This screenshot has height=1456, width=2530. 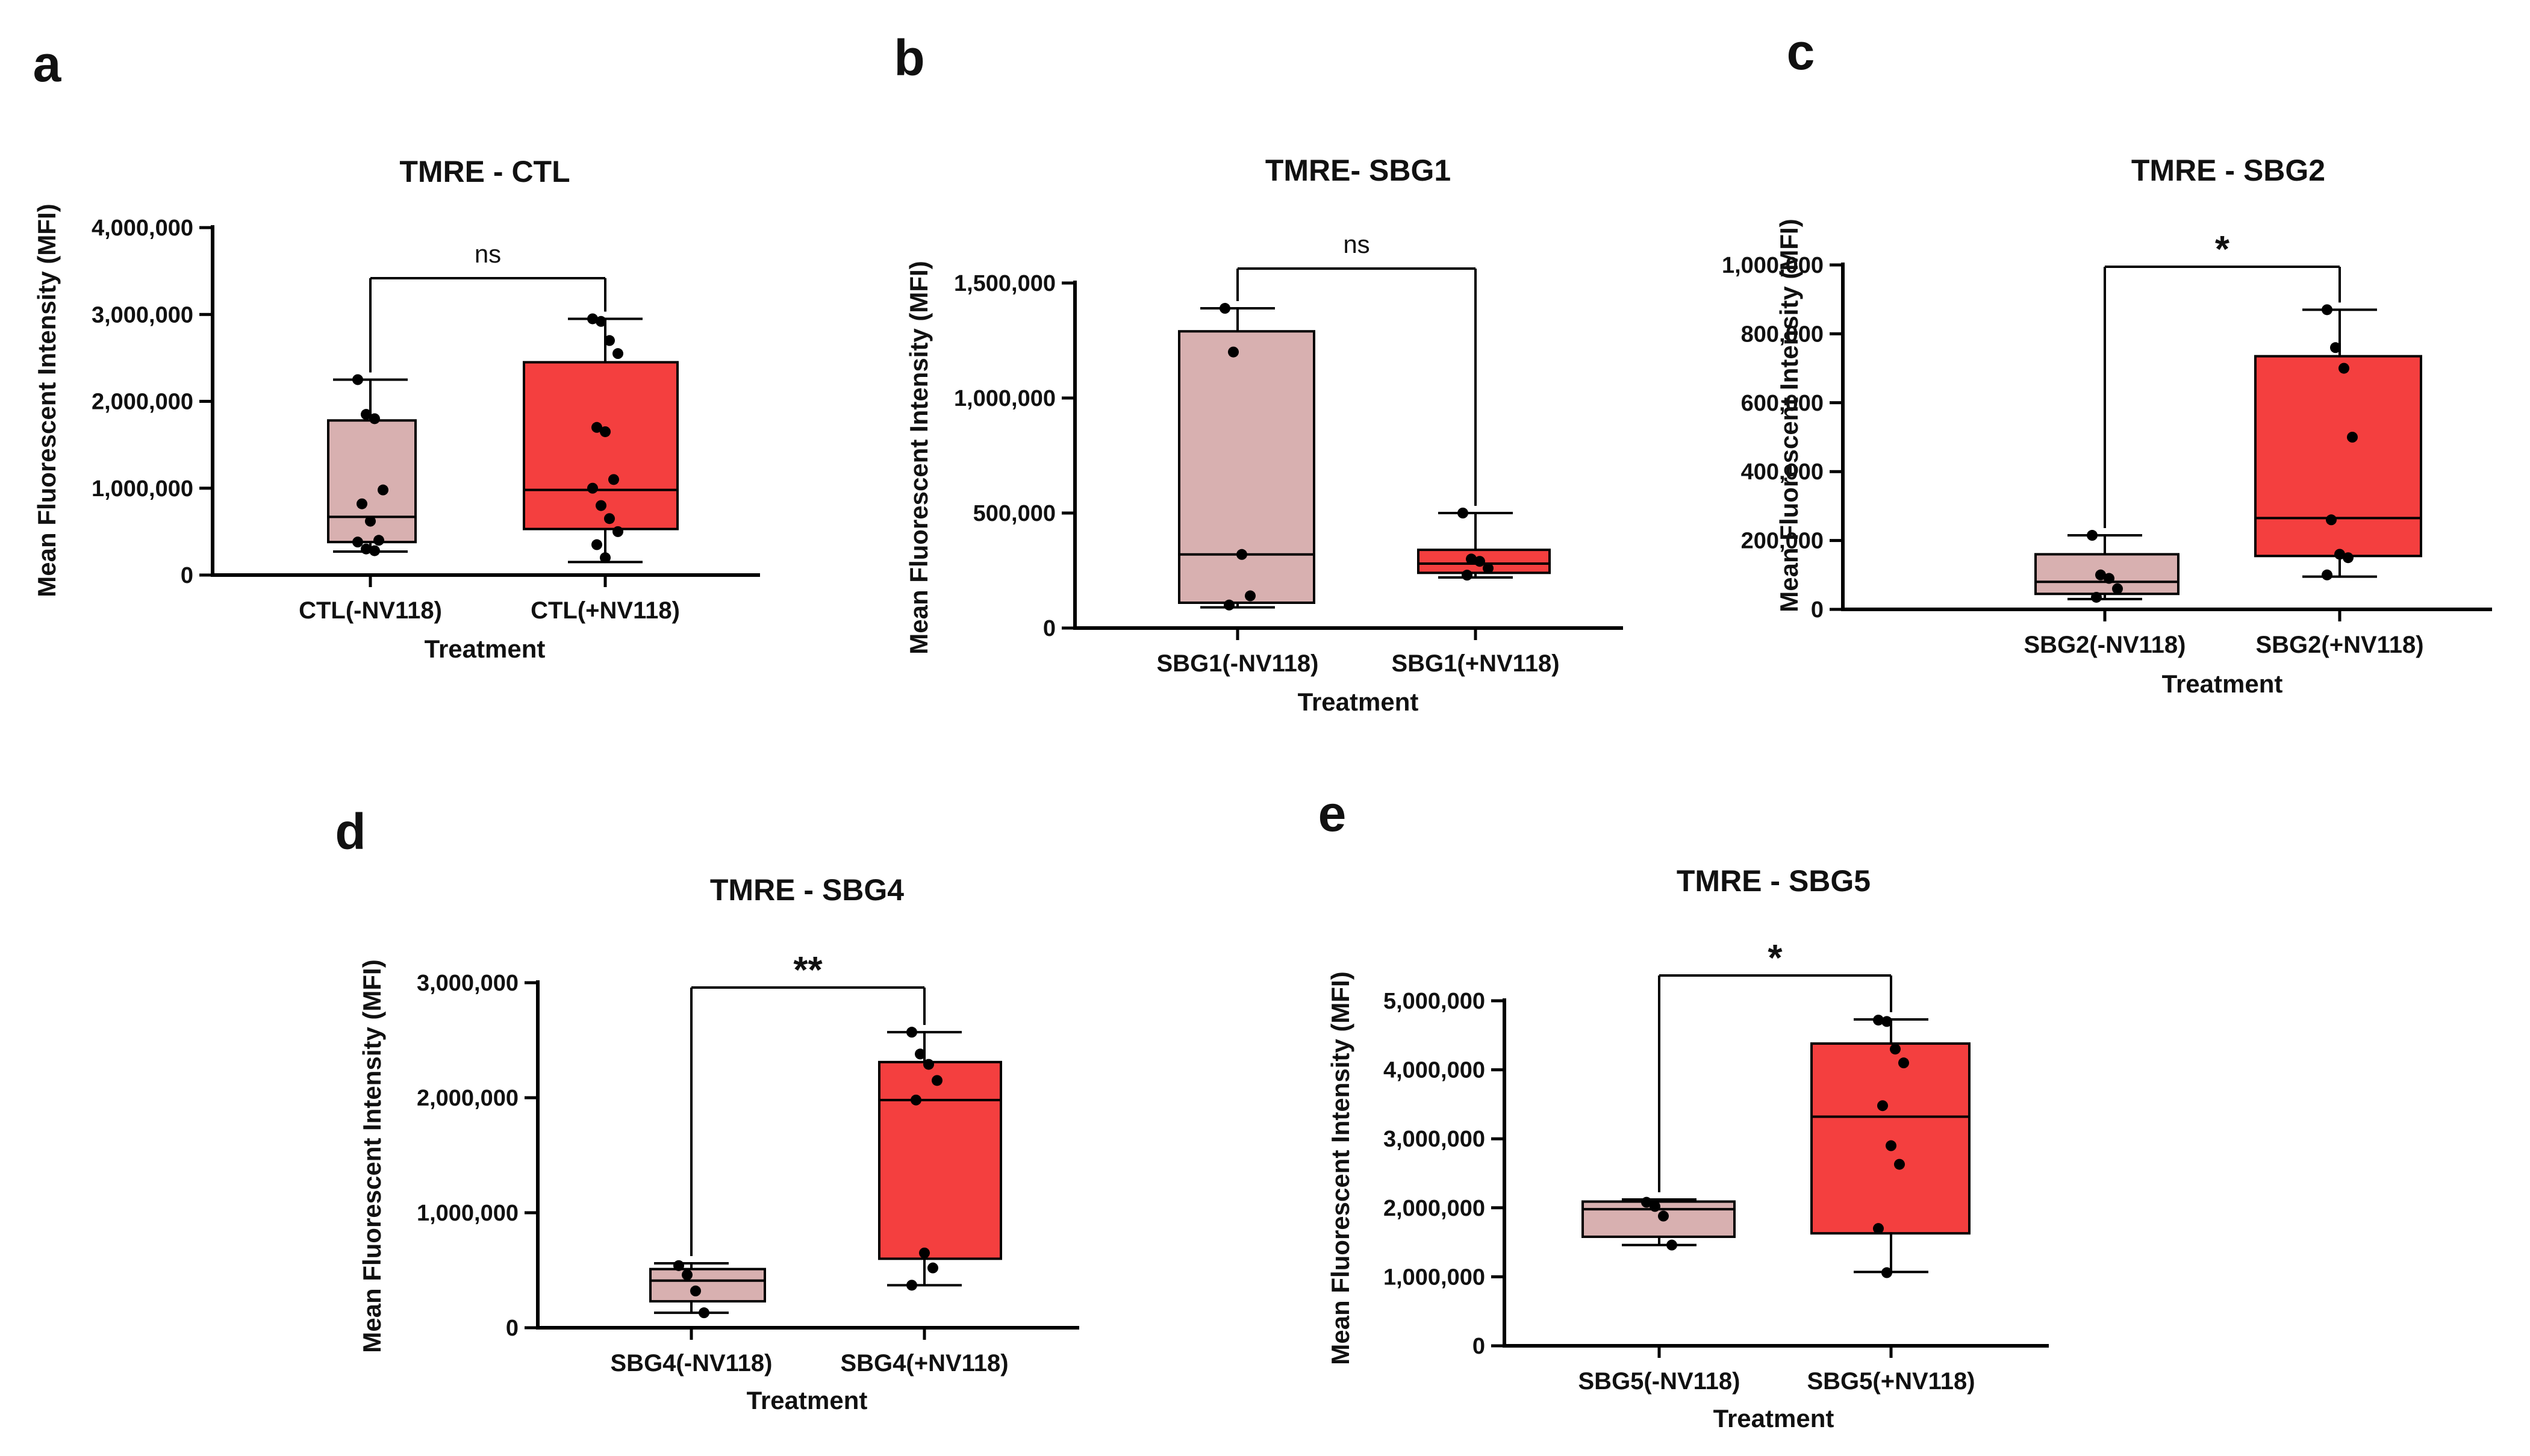 I want to click on y-tick-label: 200,000, so click(x=1782, y=542).